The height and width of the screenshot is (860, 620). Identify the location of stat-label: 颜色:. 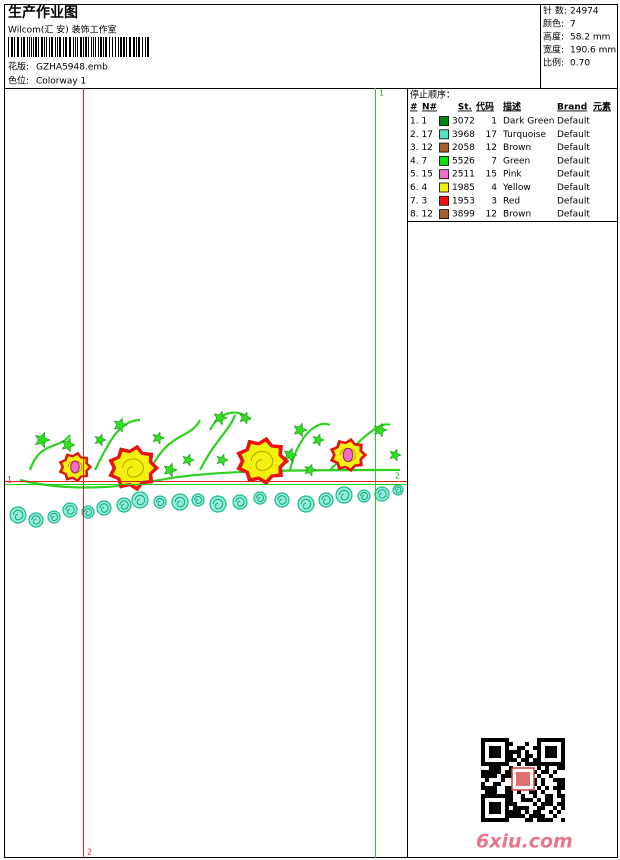
(553, 24).